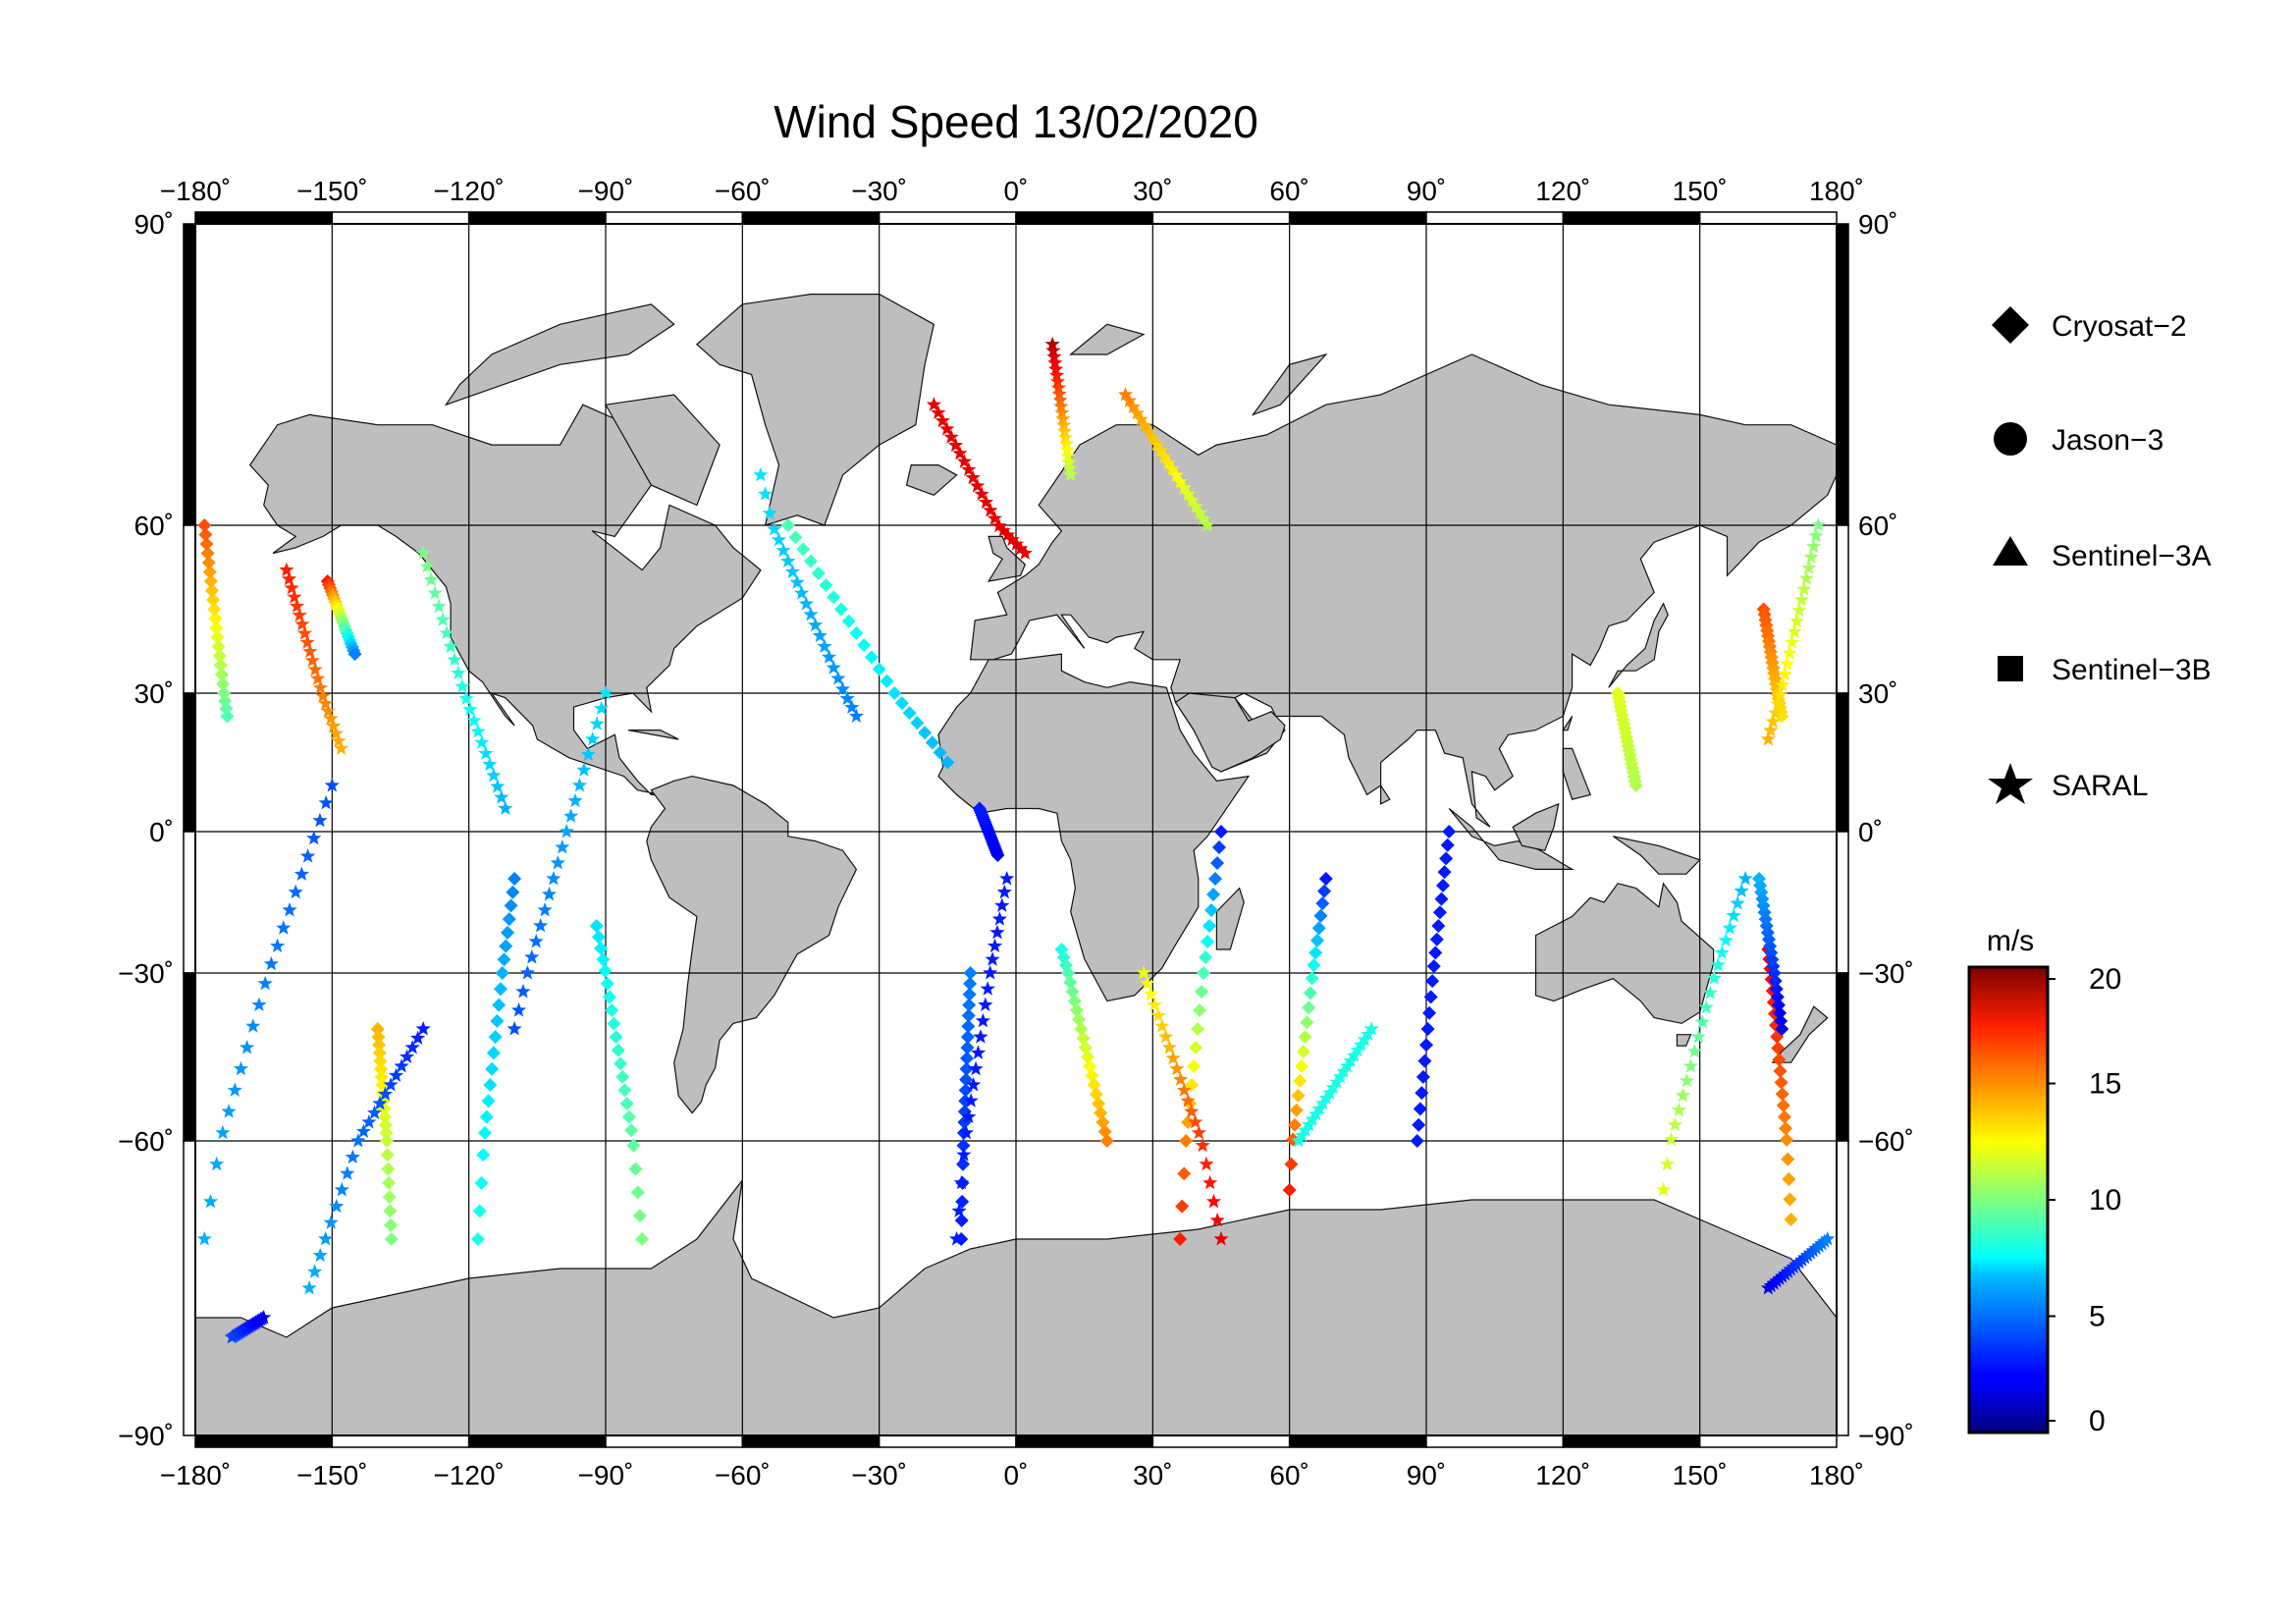  I want to click on land-japan, so click(1638, 645).